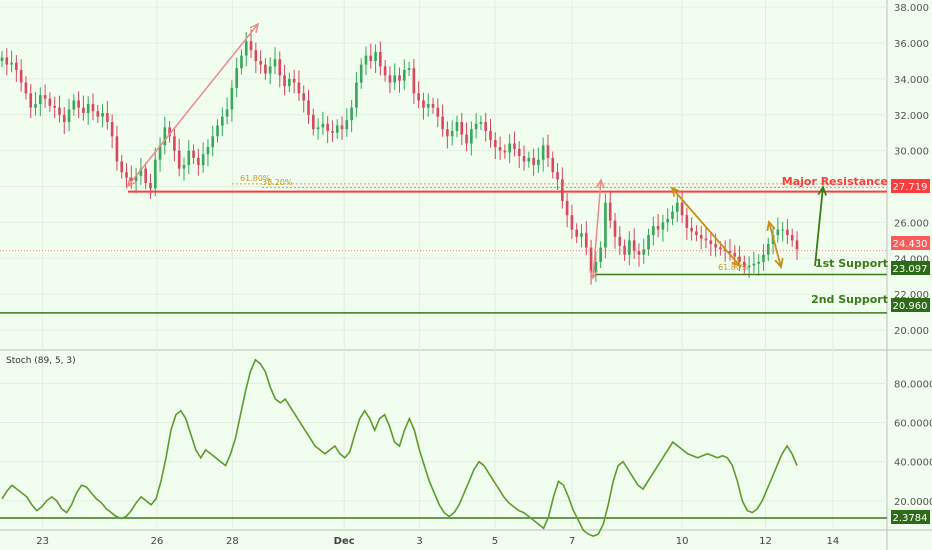  I want to click on price-tick-label: 22.000, so click(911, 295).